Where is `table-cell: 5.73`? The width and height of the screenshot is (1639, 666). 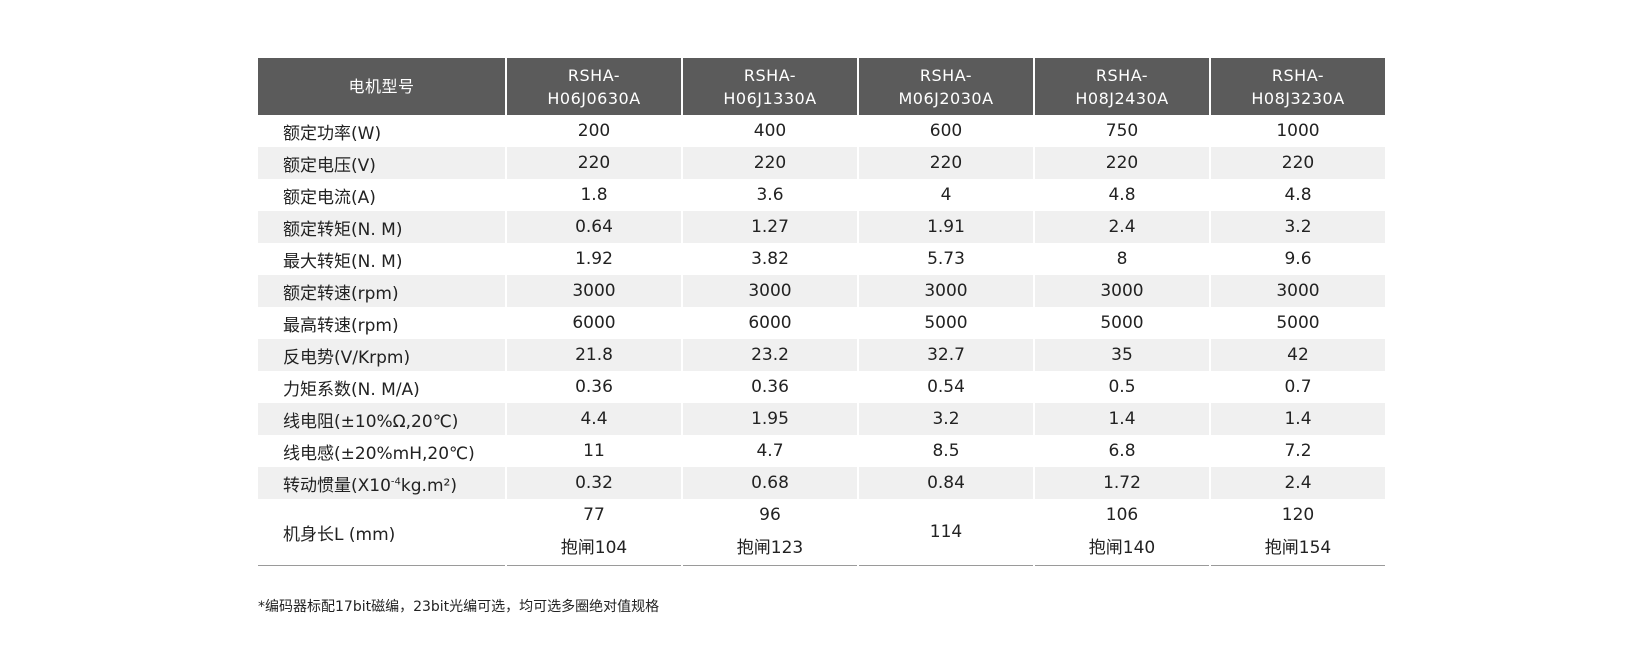
table-cell: 5.73 is located at coordinates (946, 259).